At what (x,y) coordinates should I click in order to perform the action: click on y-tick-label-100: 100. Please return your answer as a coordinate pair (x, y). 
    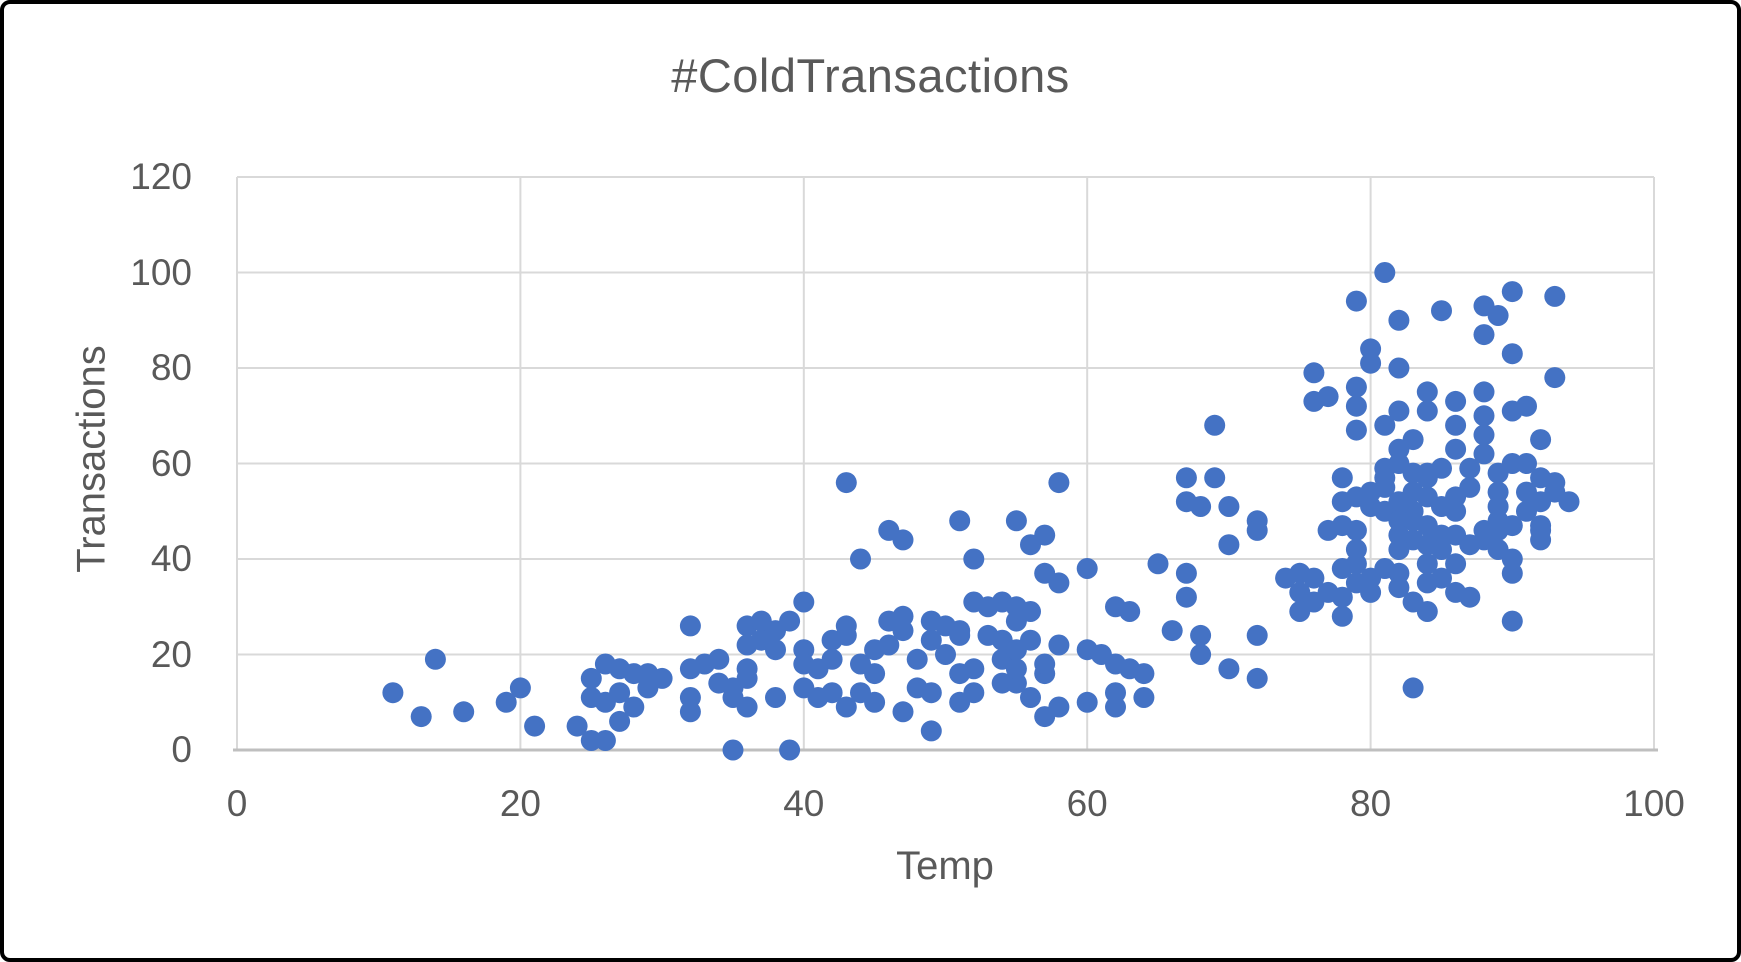
    Looking at the image, I should click on (161, 272).